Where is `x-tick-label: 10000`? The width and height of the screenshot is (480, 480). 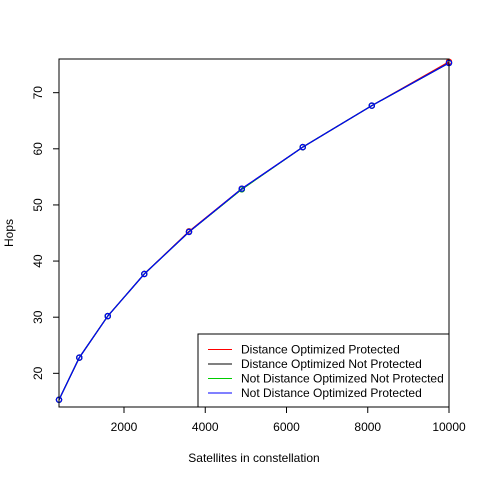 x-tick-label: 10000 is located at coordinates (449, 427).